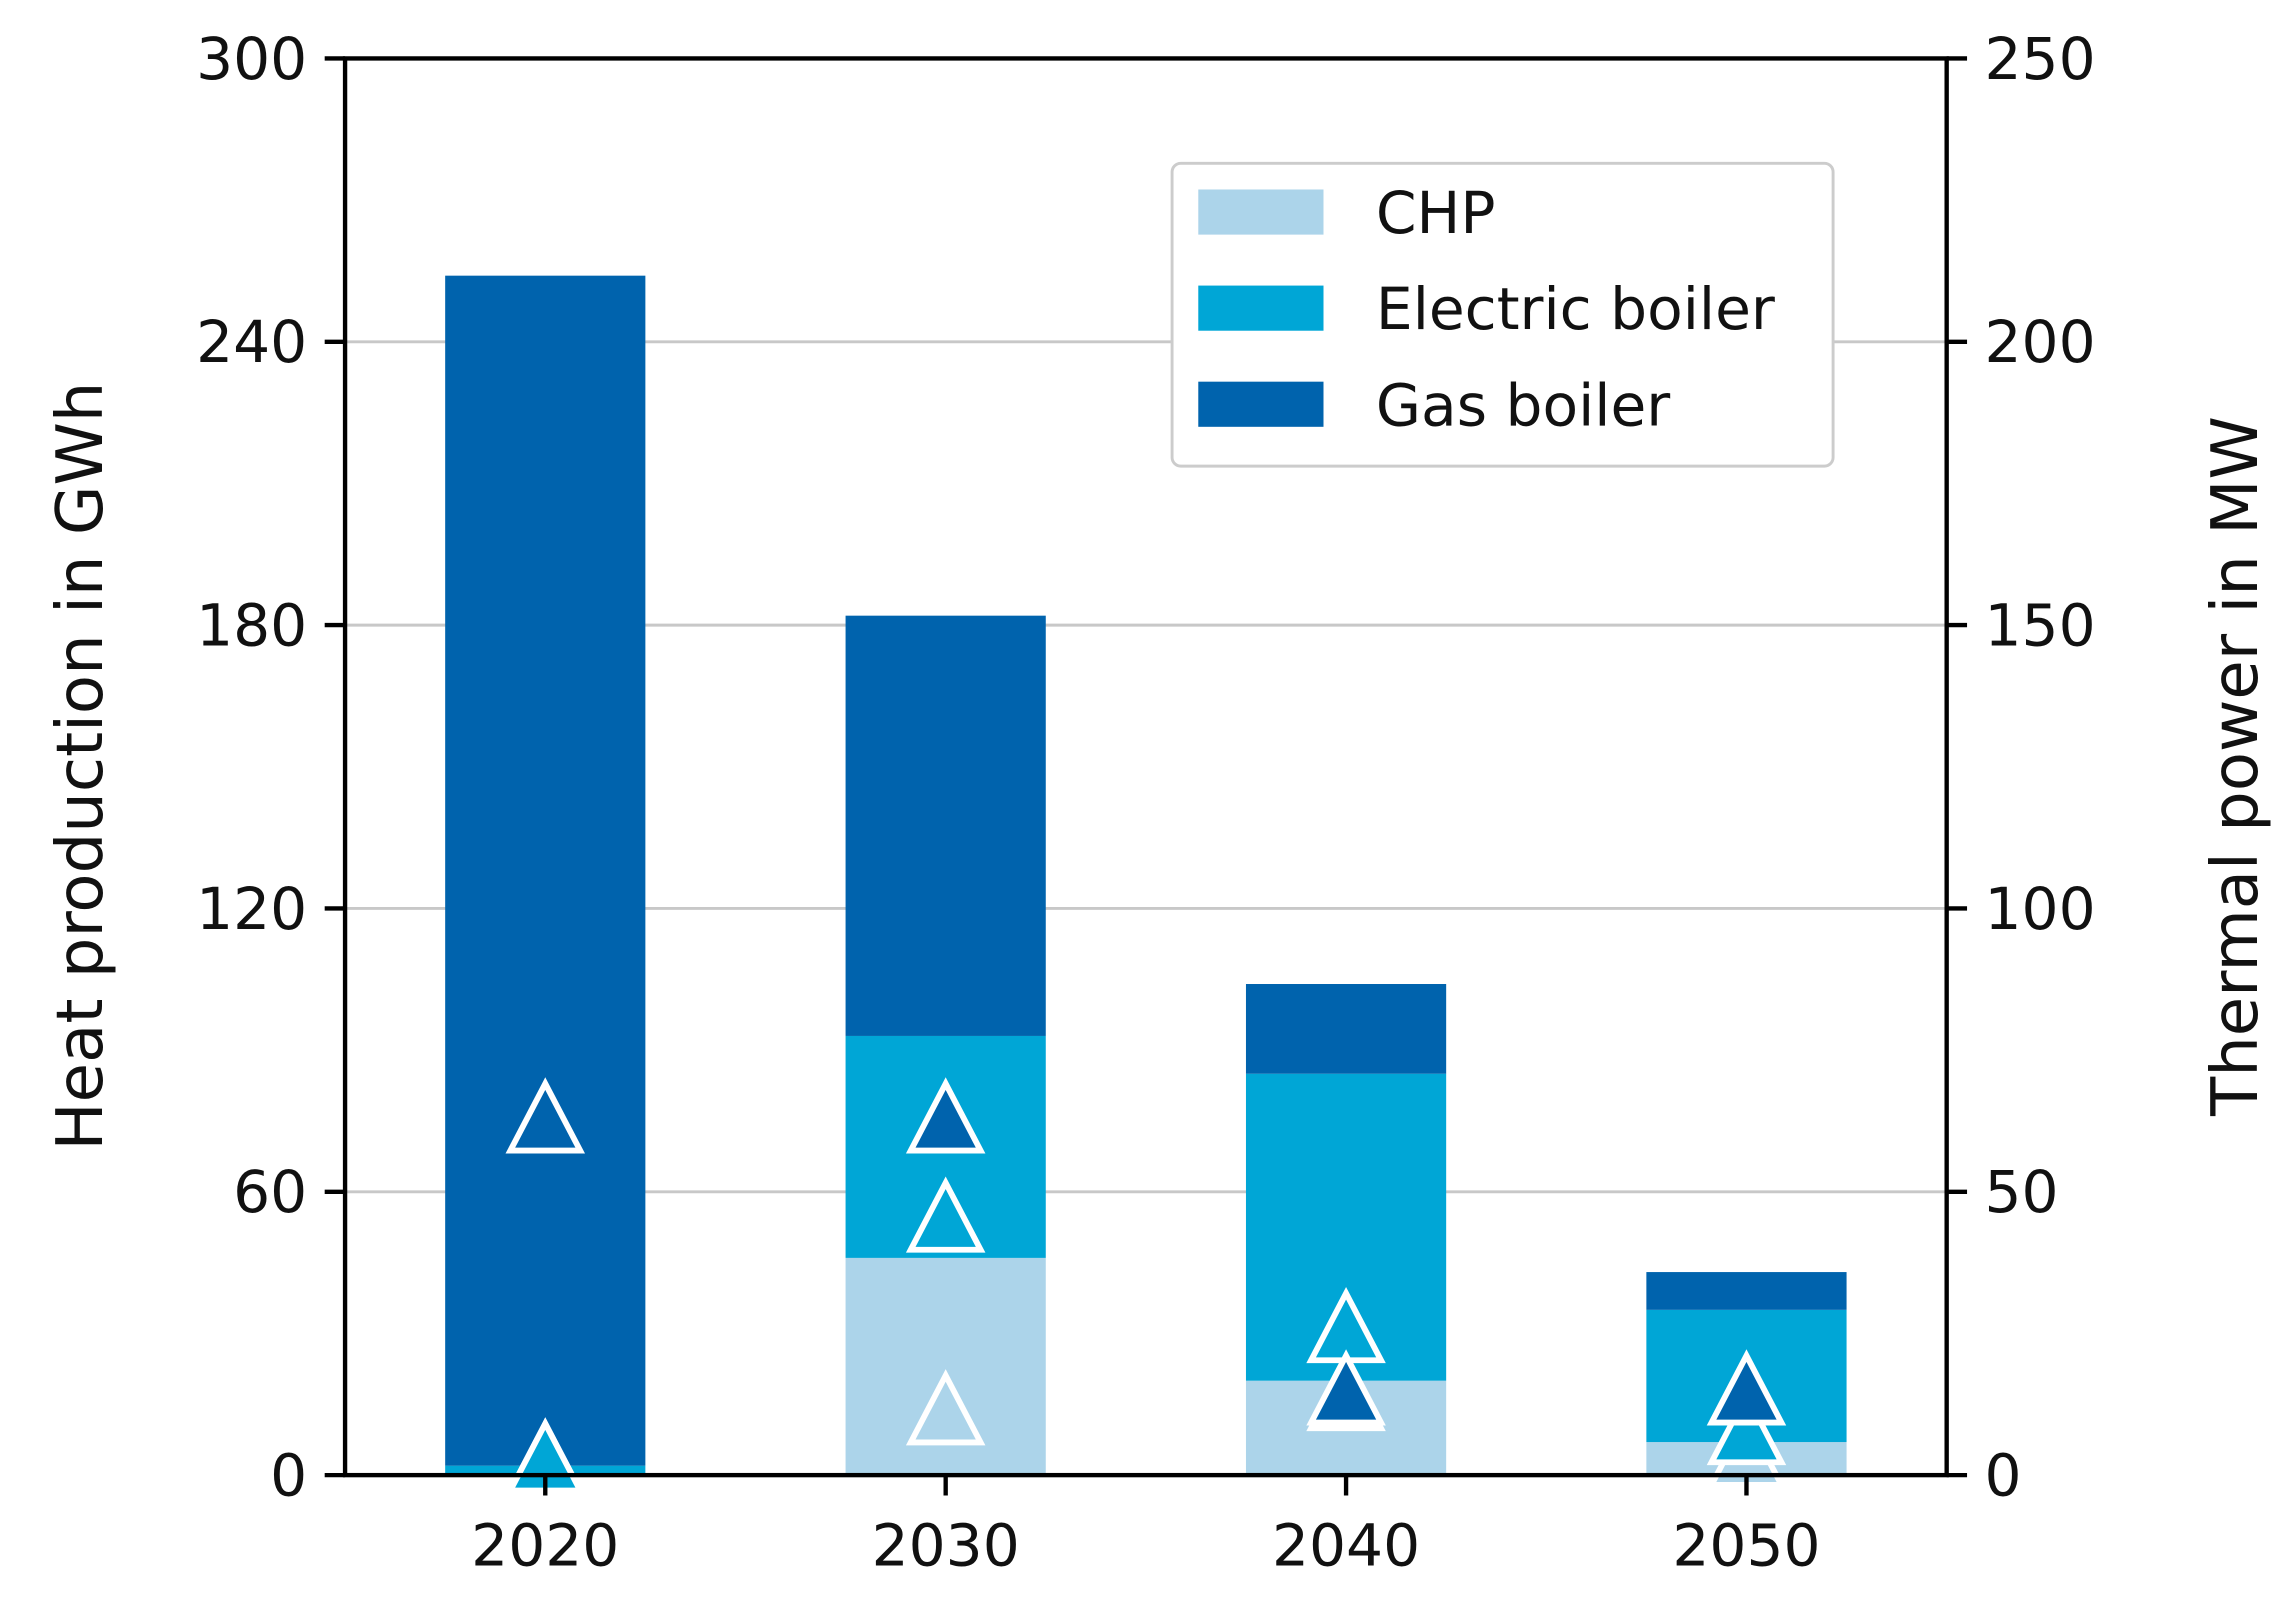  What do you see at coordinates (545, 1115) in the screenshot?
I see `capacity-marker-gas-boiler-2020` at bounding box center [545, 1115].